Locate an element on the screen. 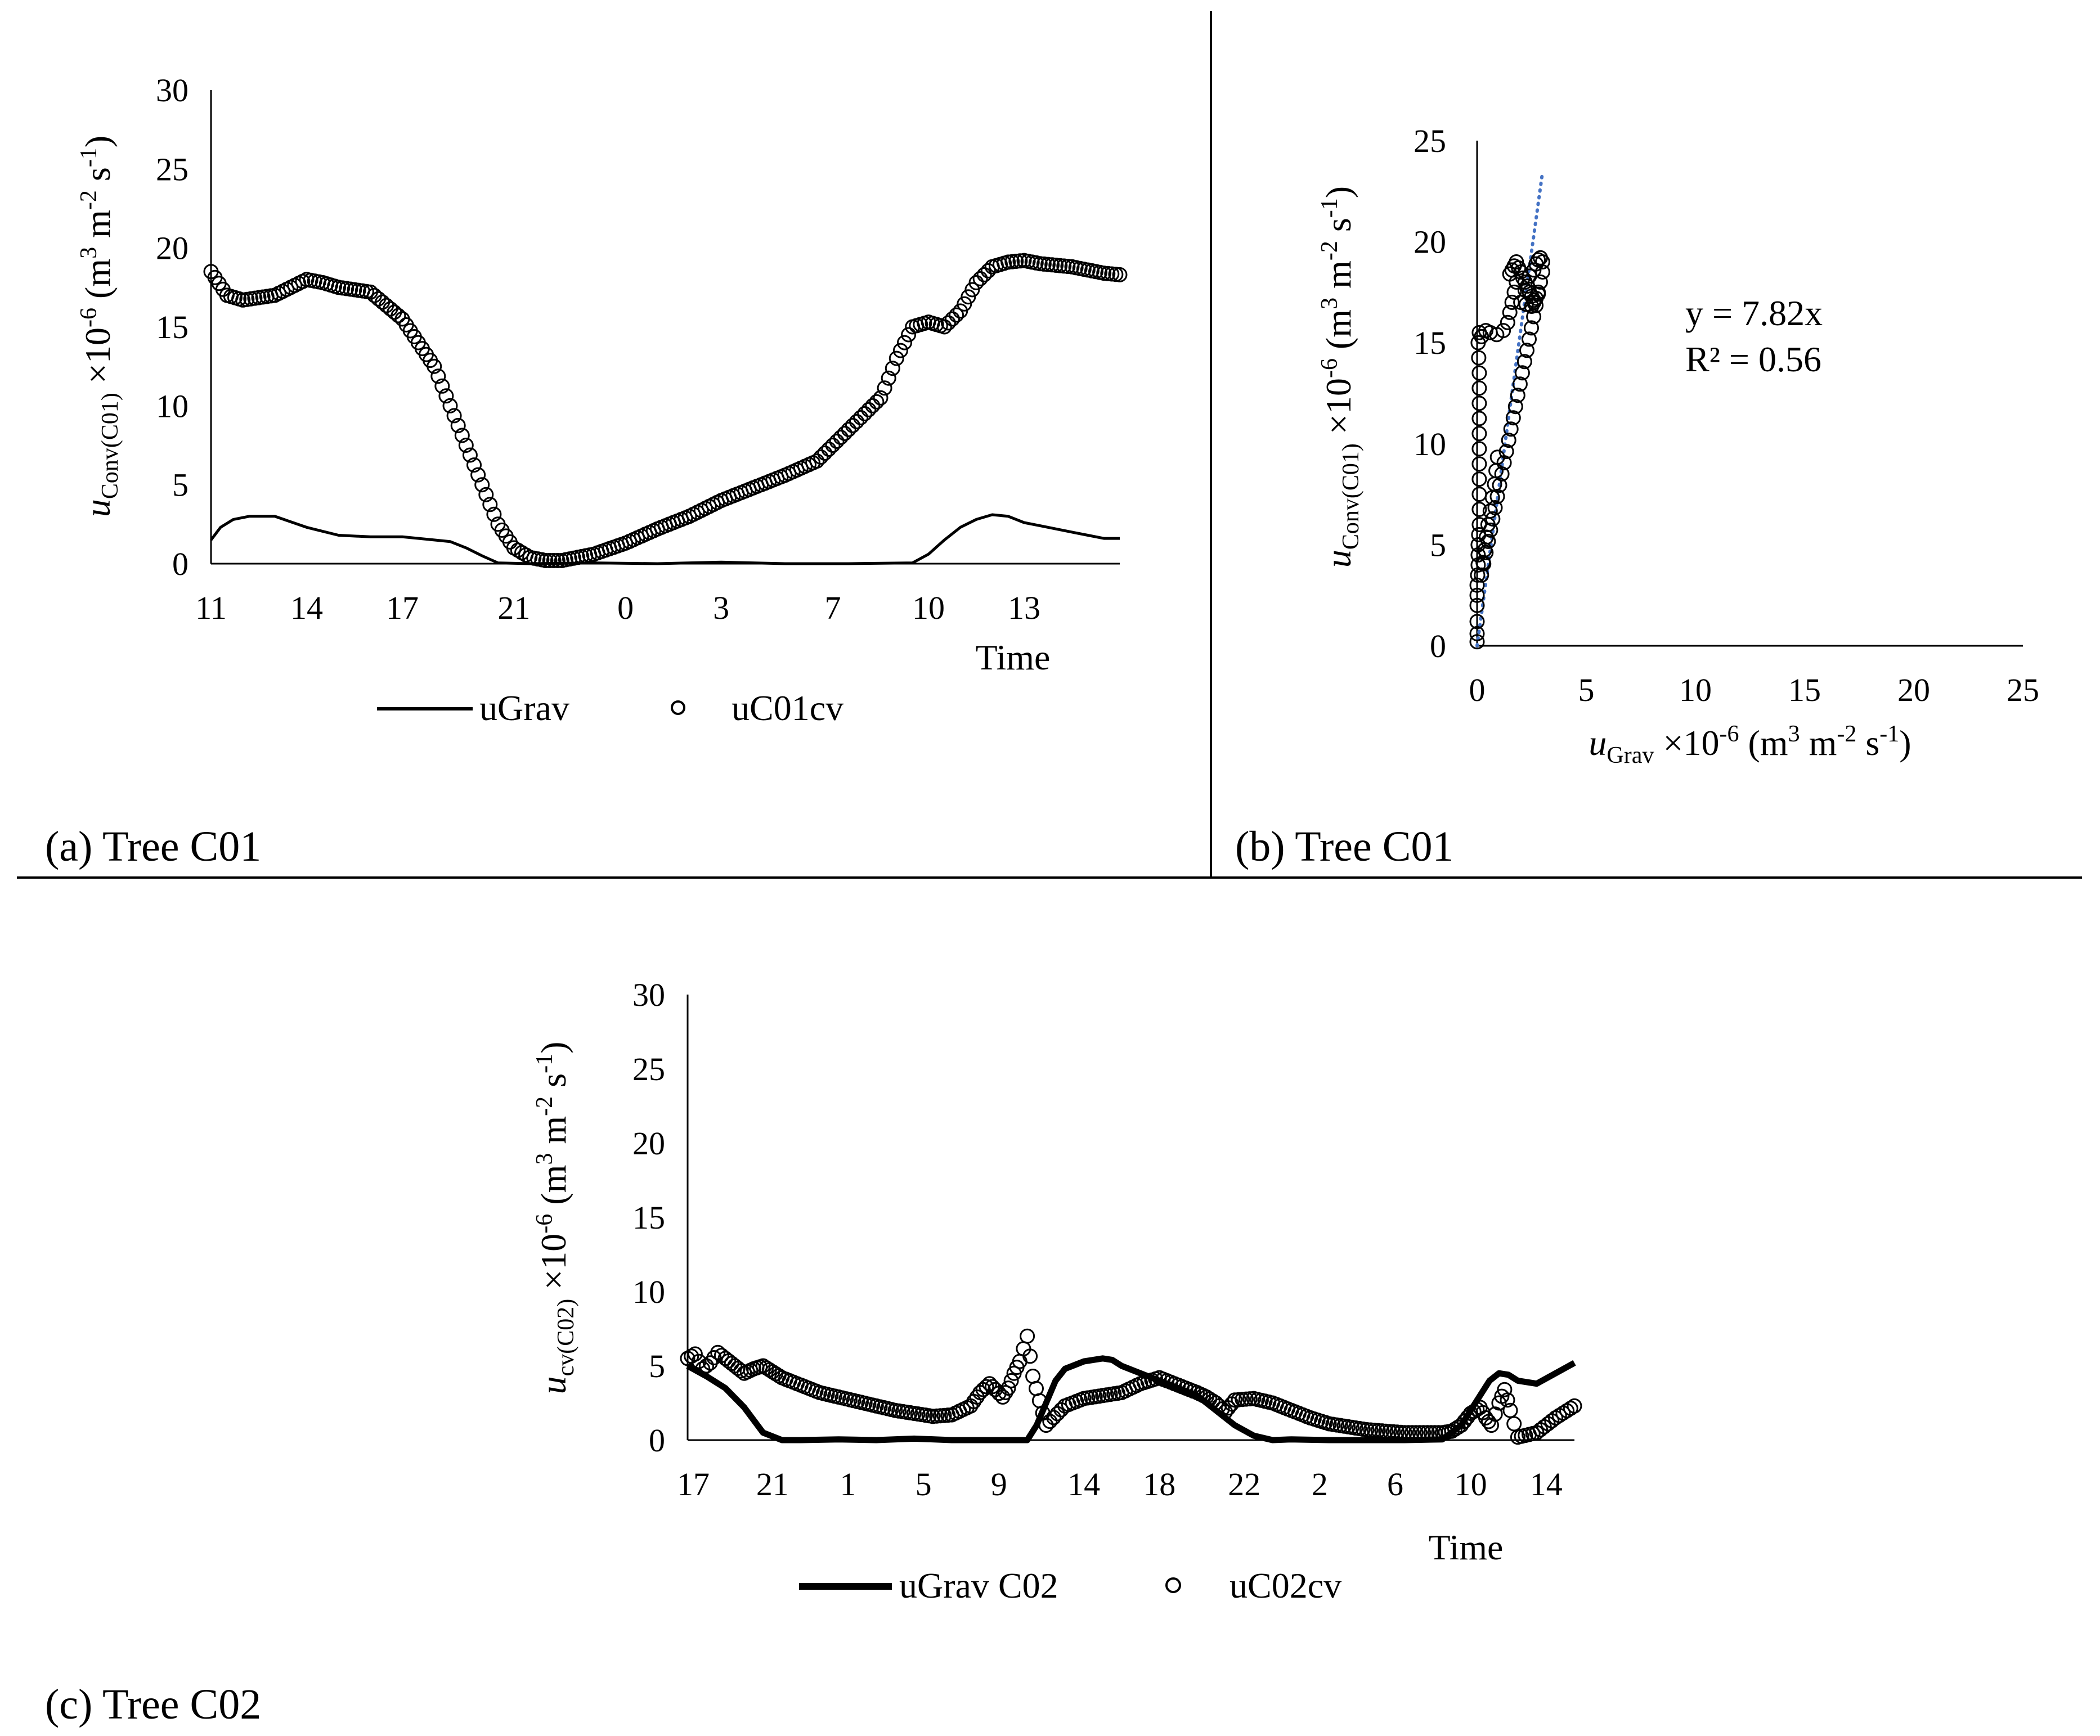 Image resolution: width=2100 pixels, height=1736 pixels. chart-b-xlabel-symbol: u is located at coordinates (1598, 743).